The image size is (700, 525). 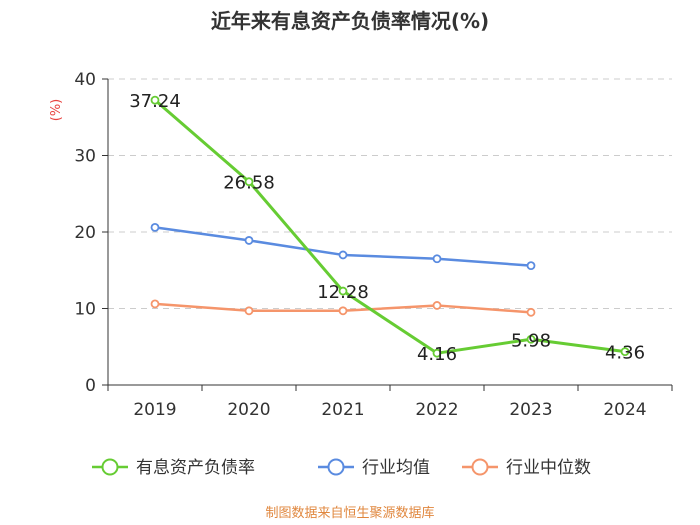 I want to click on source-note: 制图数据来自恒生聚源数据库, so click(x=349, y=513).